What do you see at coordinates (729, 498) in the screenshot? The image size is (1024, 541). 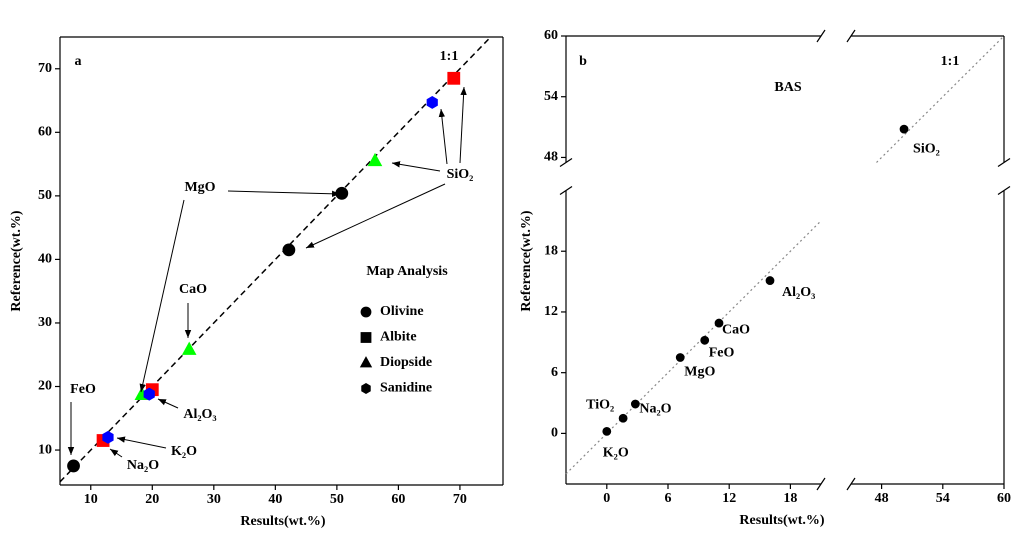 I see `x-tick-label: 12` at bounding box center [729, 498].